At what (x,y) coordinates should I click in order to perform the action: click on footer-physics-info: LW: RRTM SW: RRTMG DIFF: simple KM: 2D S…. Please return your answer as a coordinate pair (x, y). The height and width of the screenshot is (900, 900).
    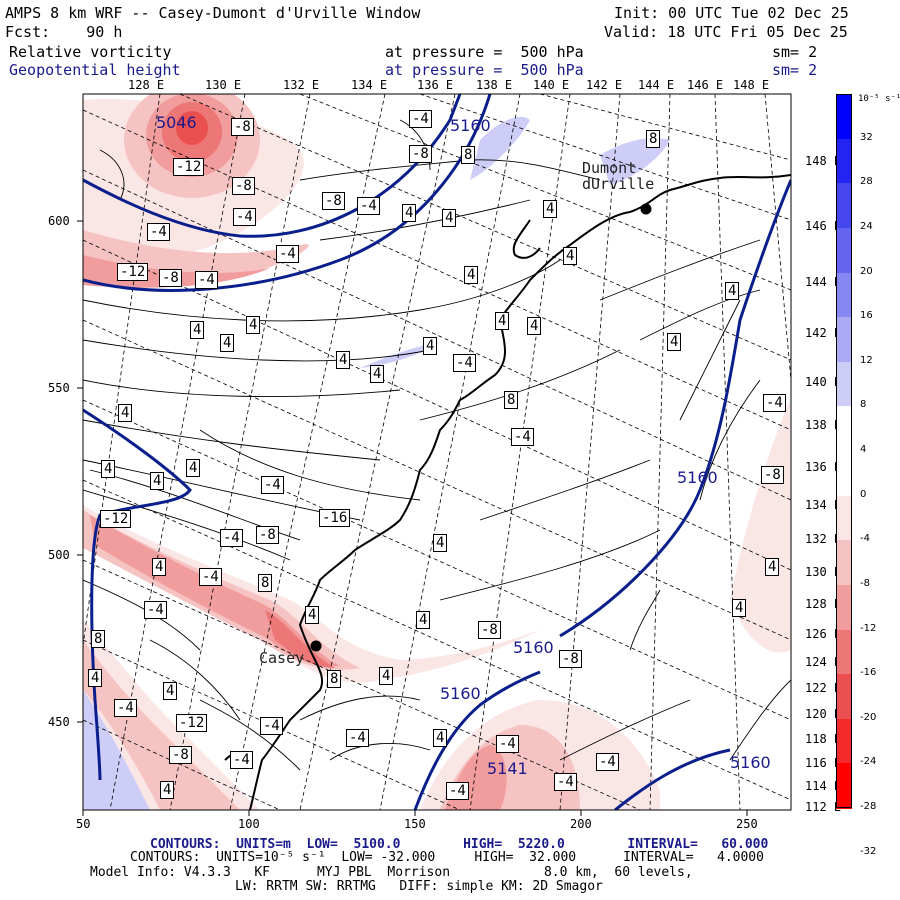
    Looking at the image, I should click on (419, 886).